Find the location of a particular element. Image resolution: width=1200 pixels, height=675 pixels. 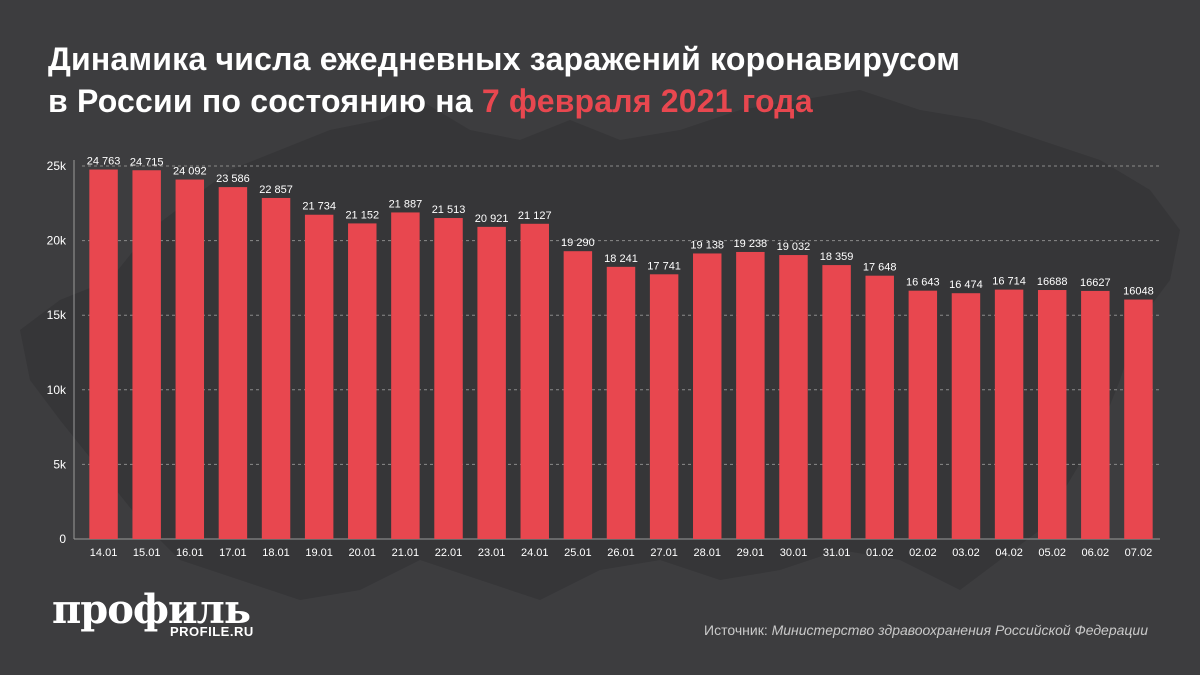

x-tick-label: 24.01 is located at coordinates (535, 553).